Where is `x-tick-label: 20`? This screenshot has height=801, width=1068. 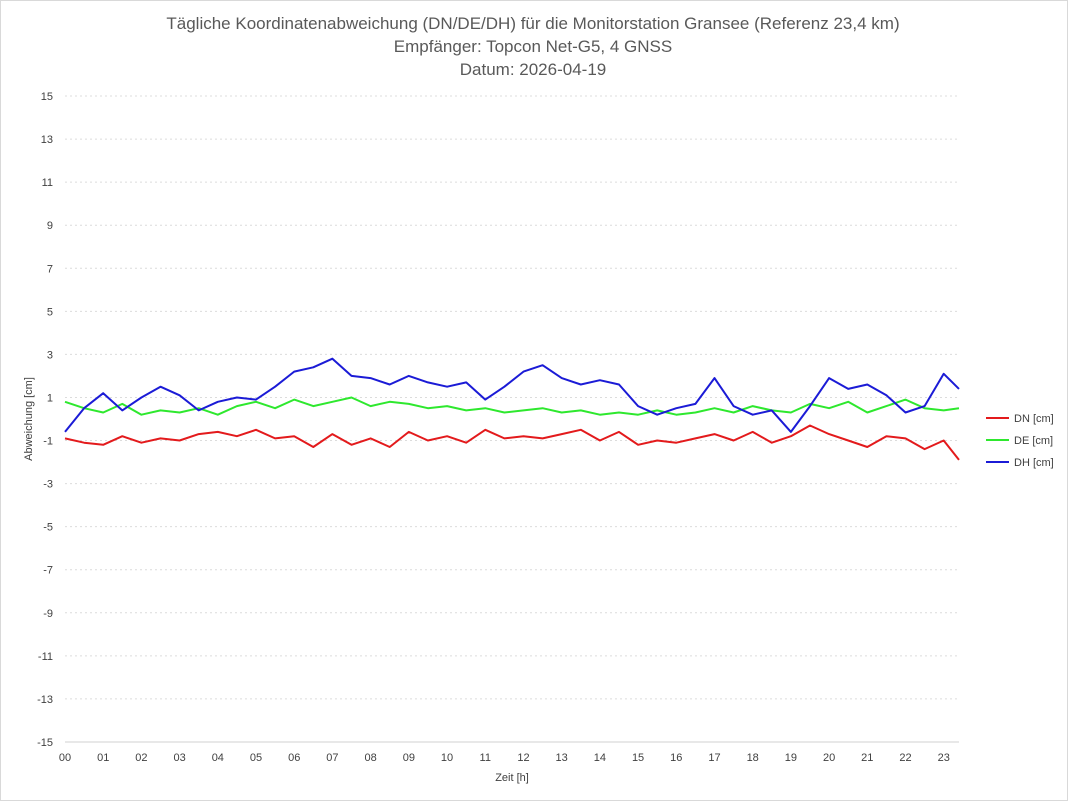 x-tick-label: 20 is located at coordinates (829, 758).